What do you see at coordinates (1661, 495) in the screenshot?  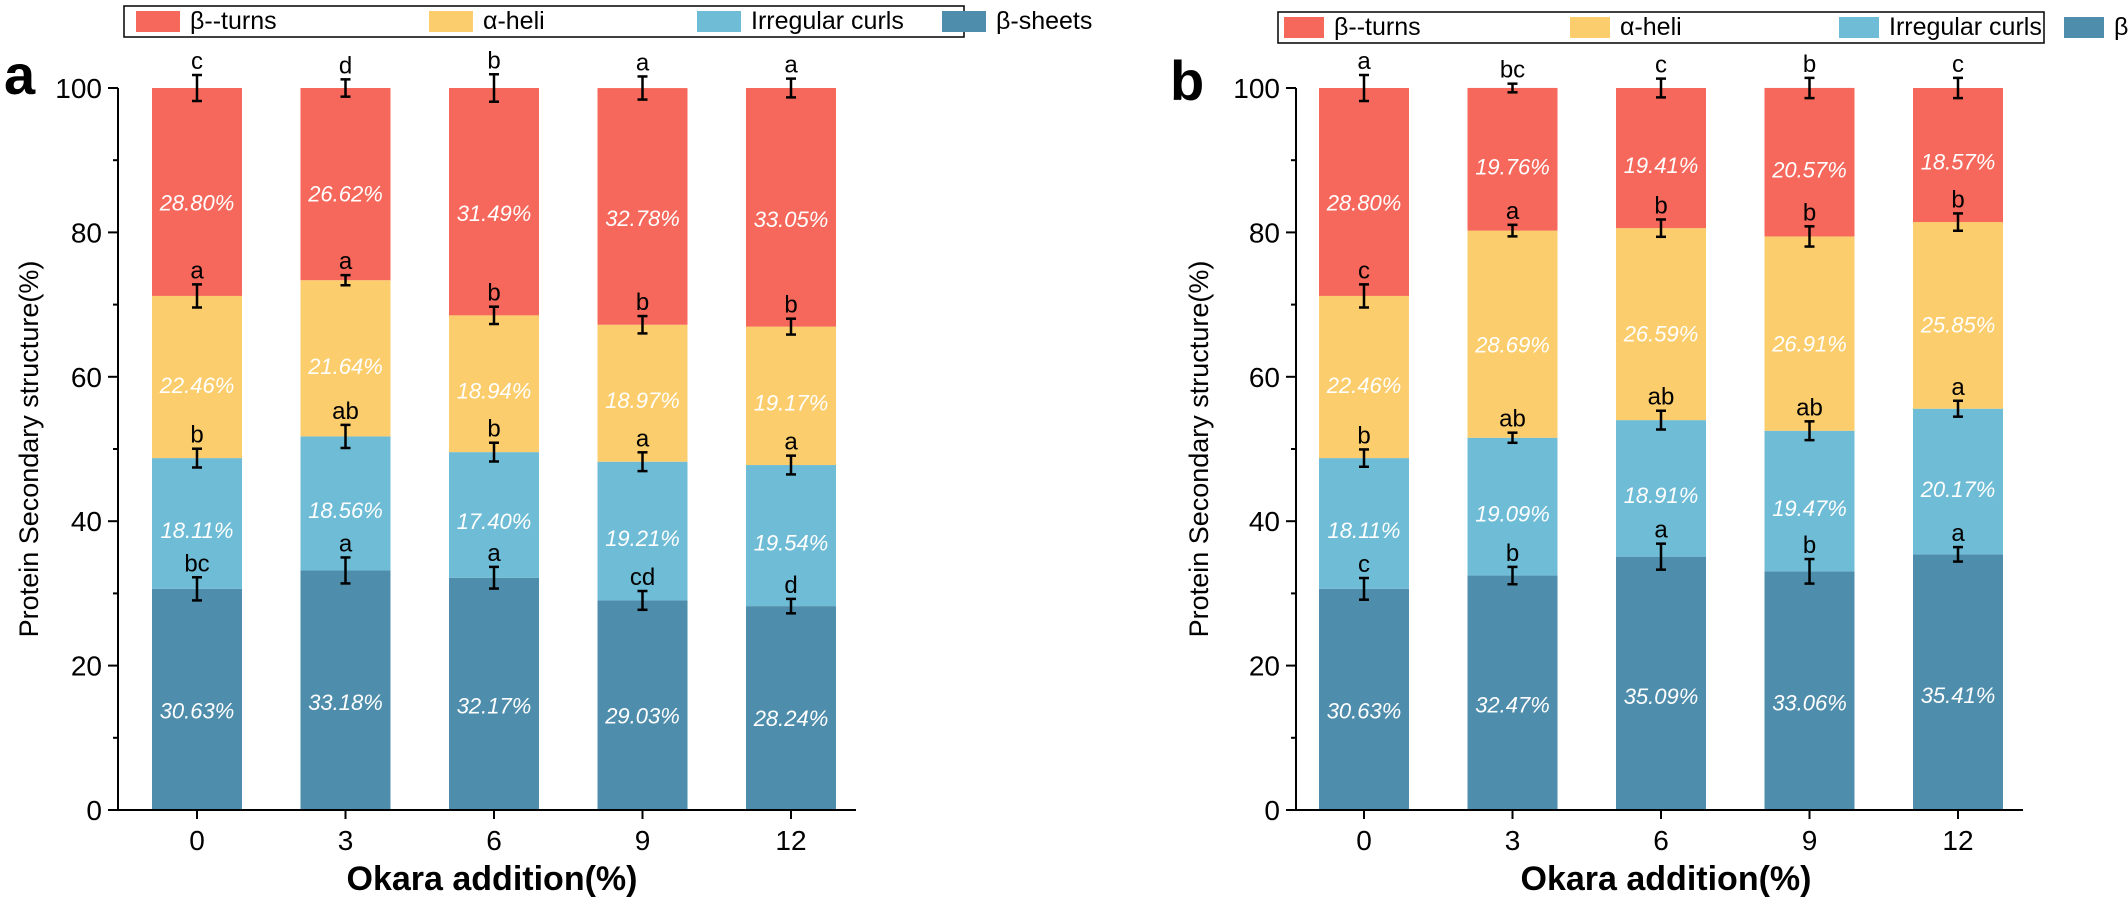 I see `data-label: 18.91%` at bounding box center [1661, 495].